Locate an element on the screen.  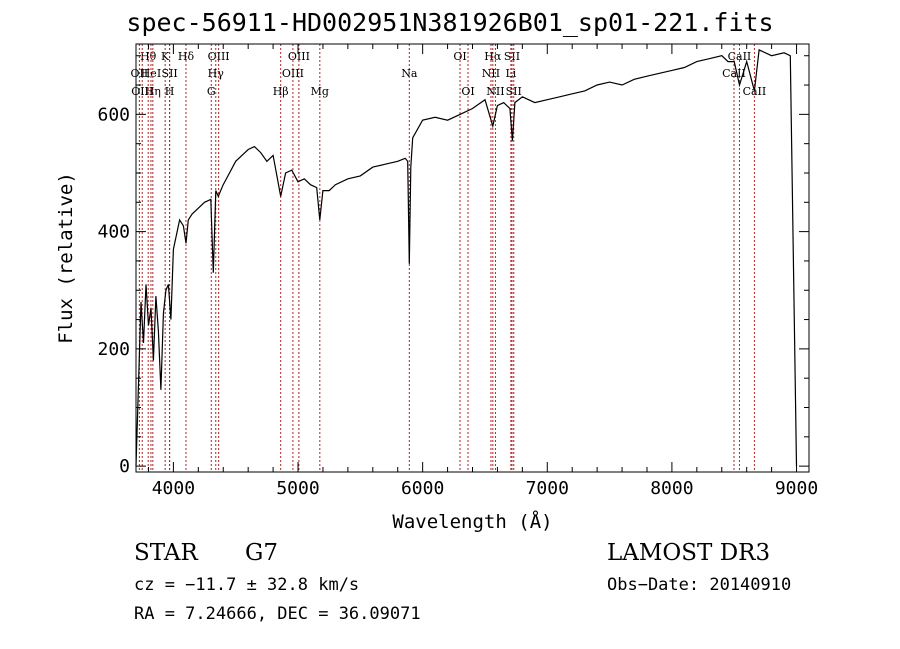
x-tick-label-4000: 4000 is located at coordinates (173, 488).